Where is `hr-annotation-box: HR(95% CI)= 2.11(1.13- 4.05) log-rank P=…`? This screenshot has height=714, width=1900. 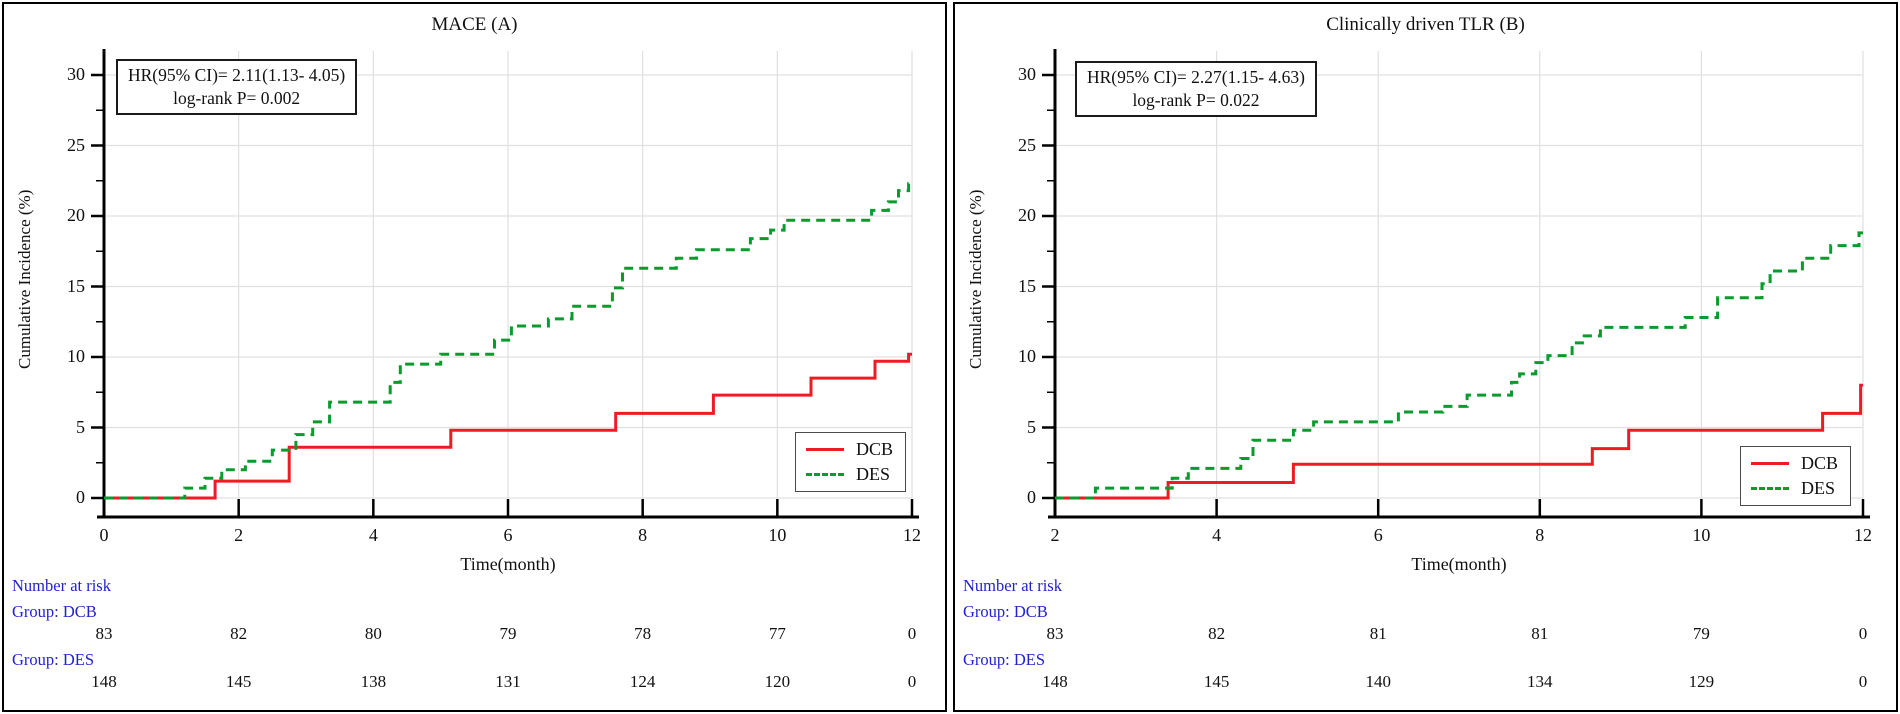
hr-annotation-box: HR(95% CI)= 2.11(1.13- 4.05) log-rank P=… is located at coordinates (237, 87).